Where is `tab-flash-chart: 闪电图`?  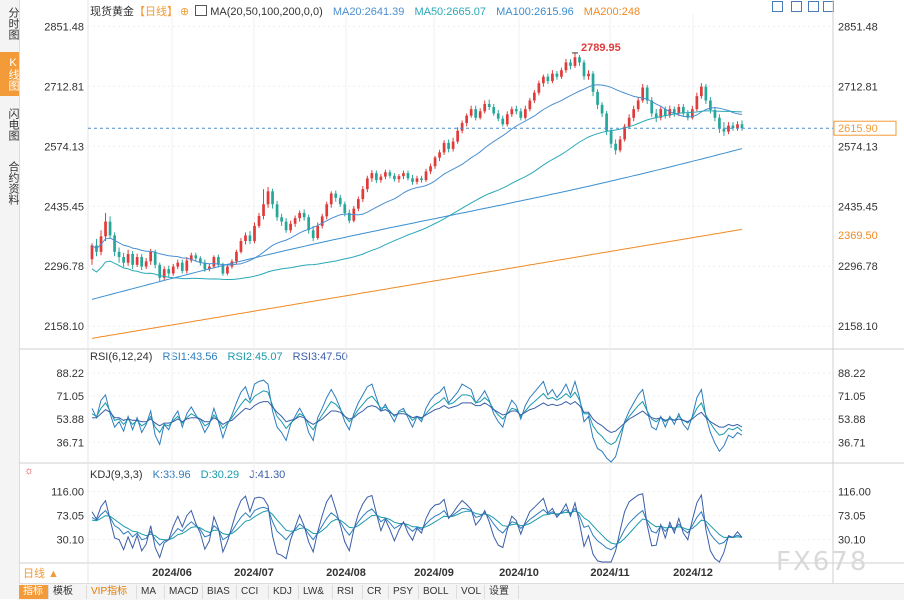 tab-flash-chart: 闪电图 is located at coordinates (13, 124).